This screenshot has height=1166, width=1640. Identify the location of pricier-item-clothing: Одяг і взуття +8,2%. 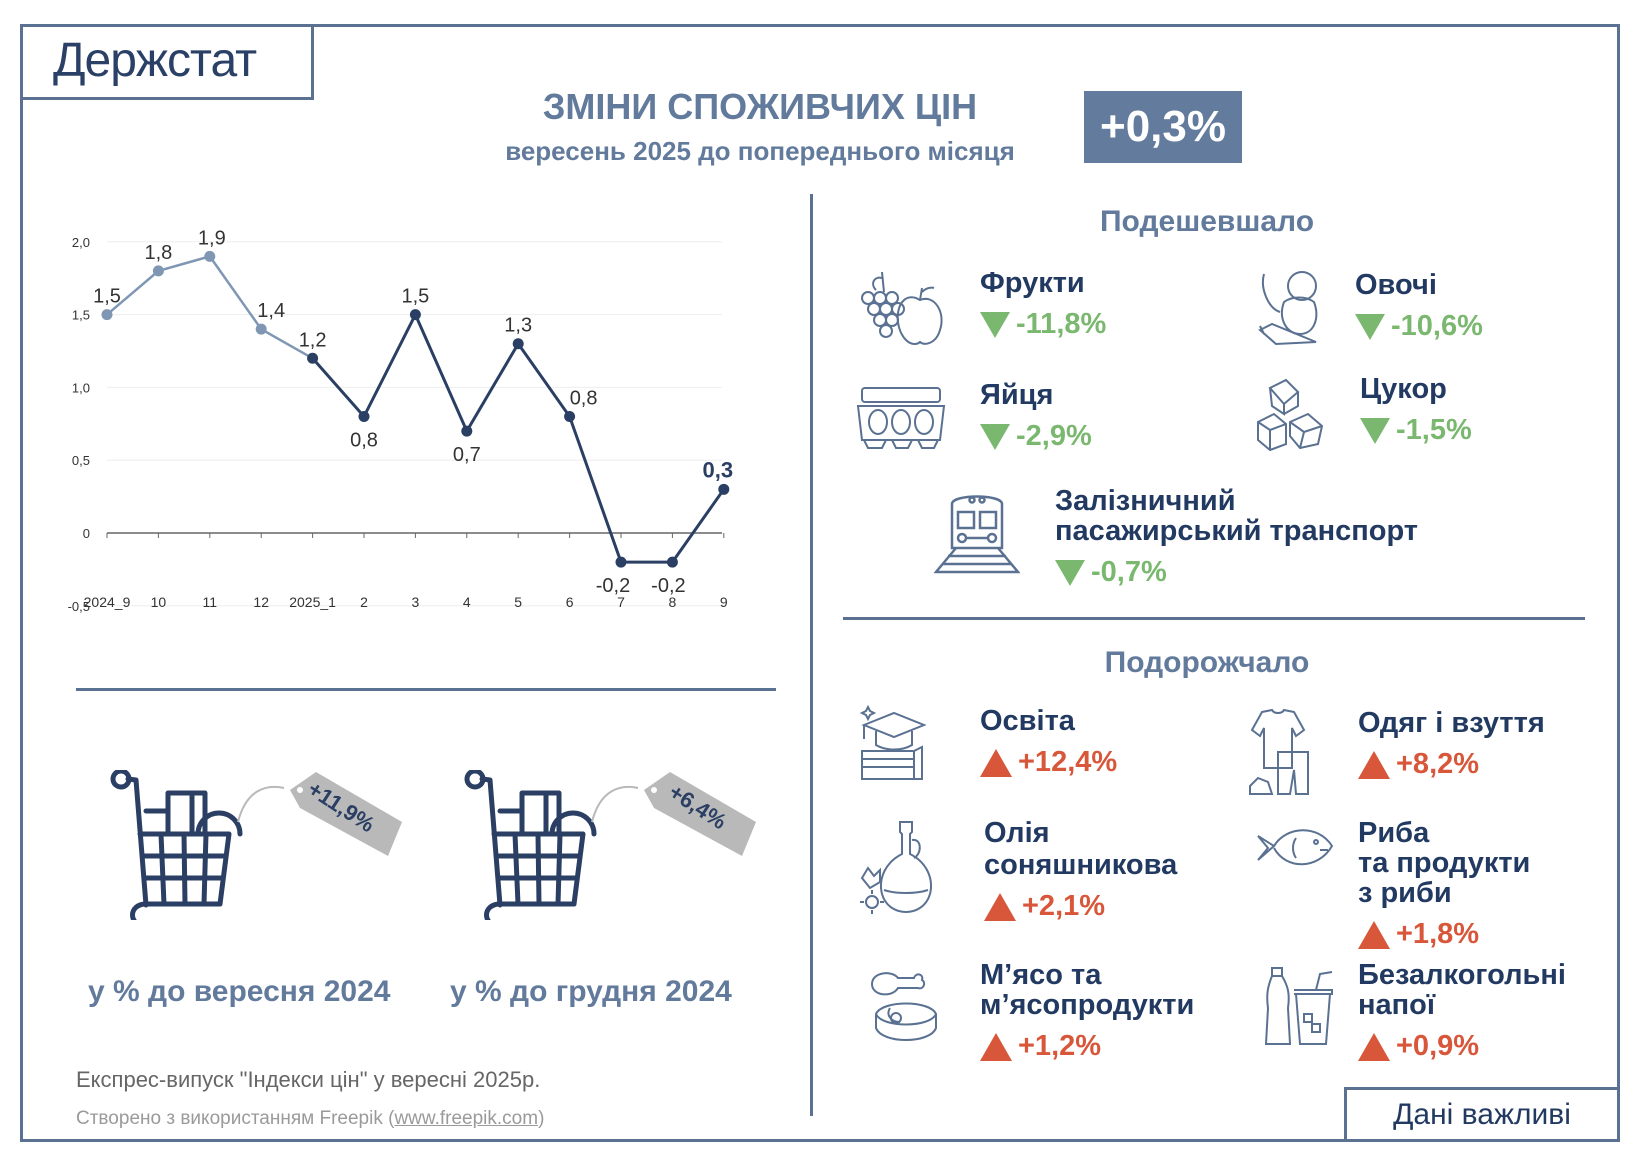
(1451, 743).